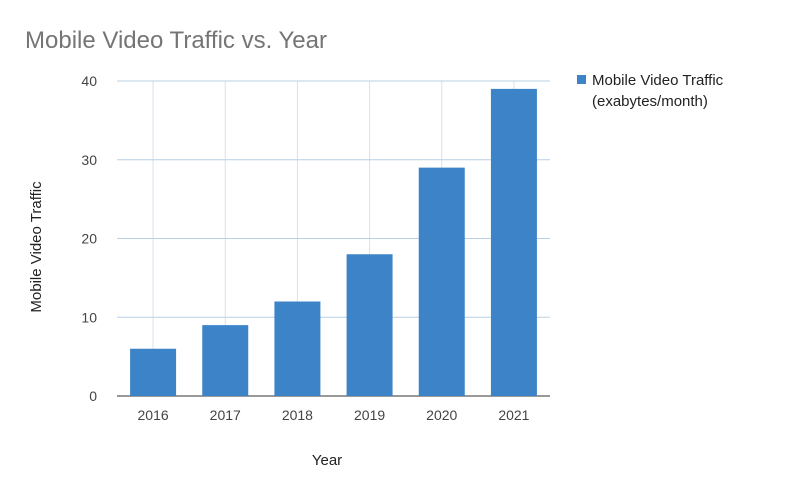  Describe the element at coordinates (89, 160) in the screenshot. I see `y-tick-label: 30` at that location.